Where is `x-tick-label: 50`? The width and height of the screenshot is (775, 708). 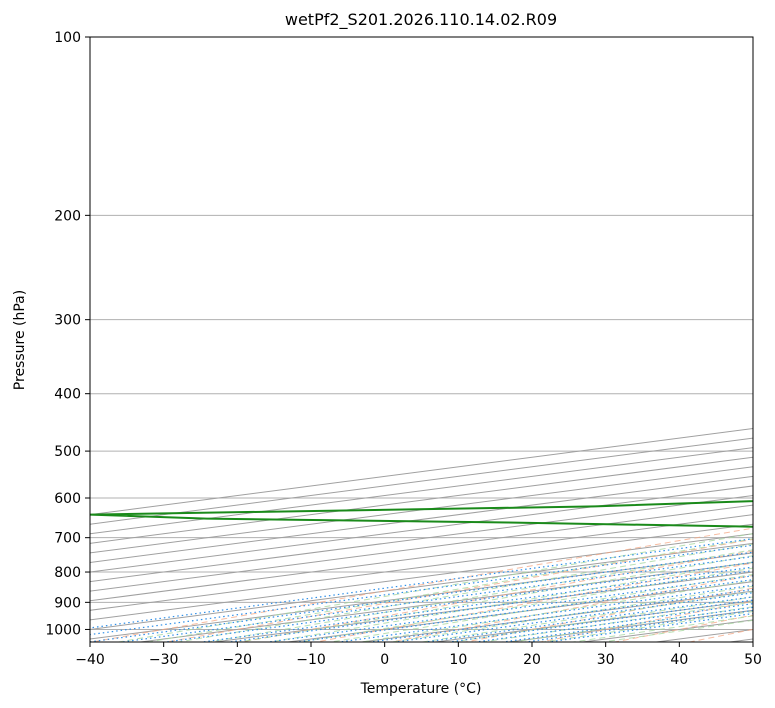 x-tick-label: 50 is located at coordinates (753, 660).